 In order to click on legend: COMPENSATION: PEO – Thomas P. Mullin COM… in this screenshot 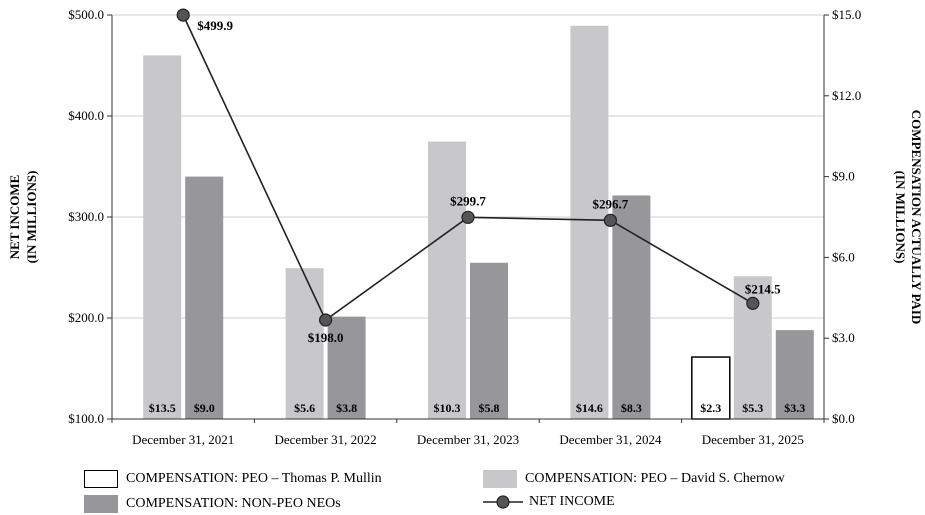, I will do `click(462, 488)`.